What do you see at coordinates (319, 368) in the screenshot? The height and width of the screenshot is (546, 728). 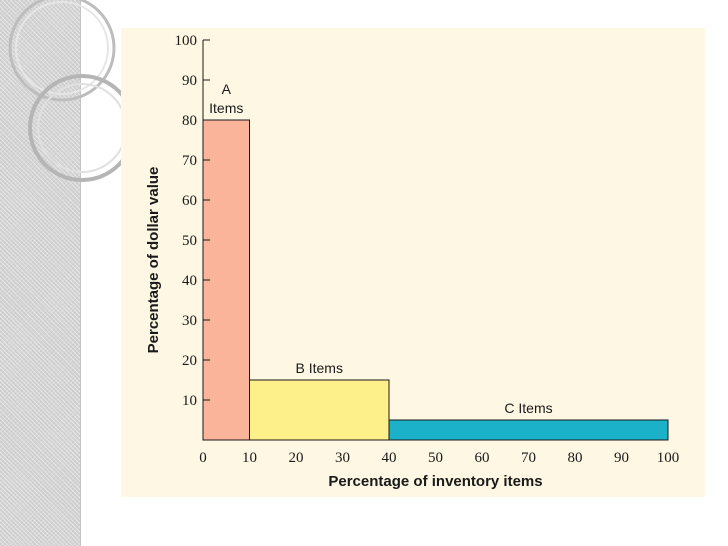 I see `bar-label-1-0: B Items` at bounding box center [319, 368].